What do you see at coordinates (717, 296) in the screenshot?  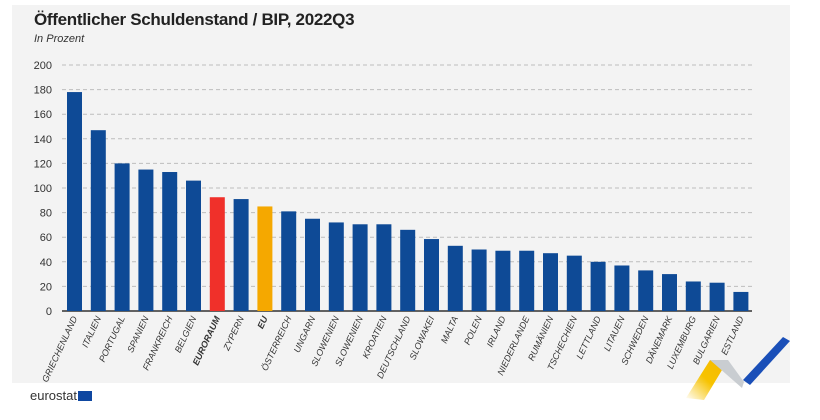 I see `bar-bulgarien` at bounding box center [717, 296].